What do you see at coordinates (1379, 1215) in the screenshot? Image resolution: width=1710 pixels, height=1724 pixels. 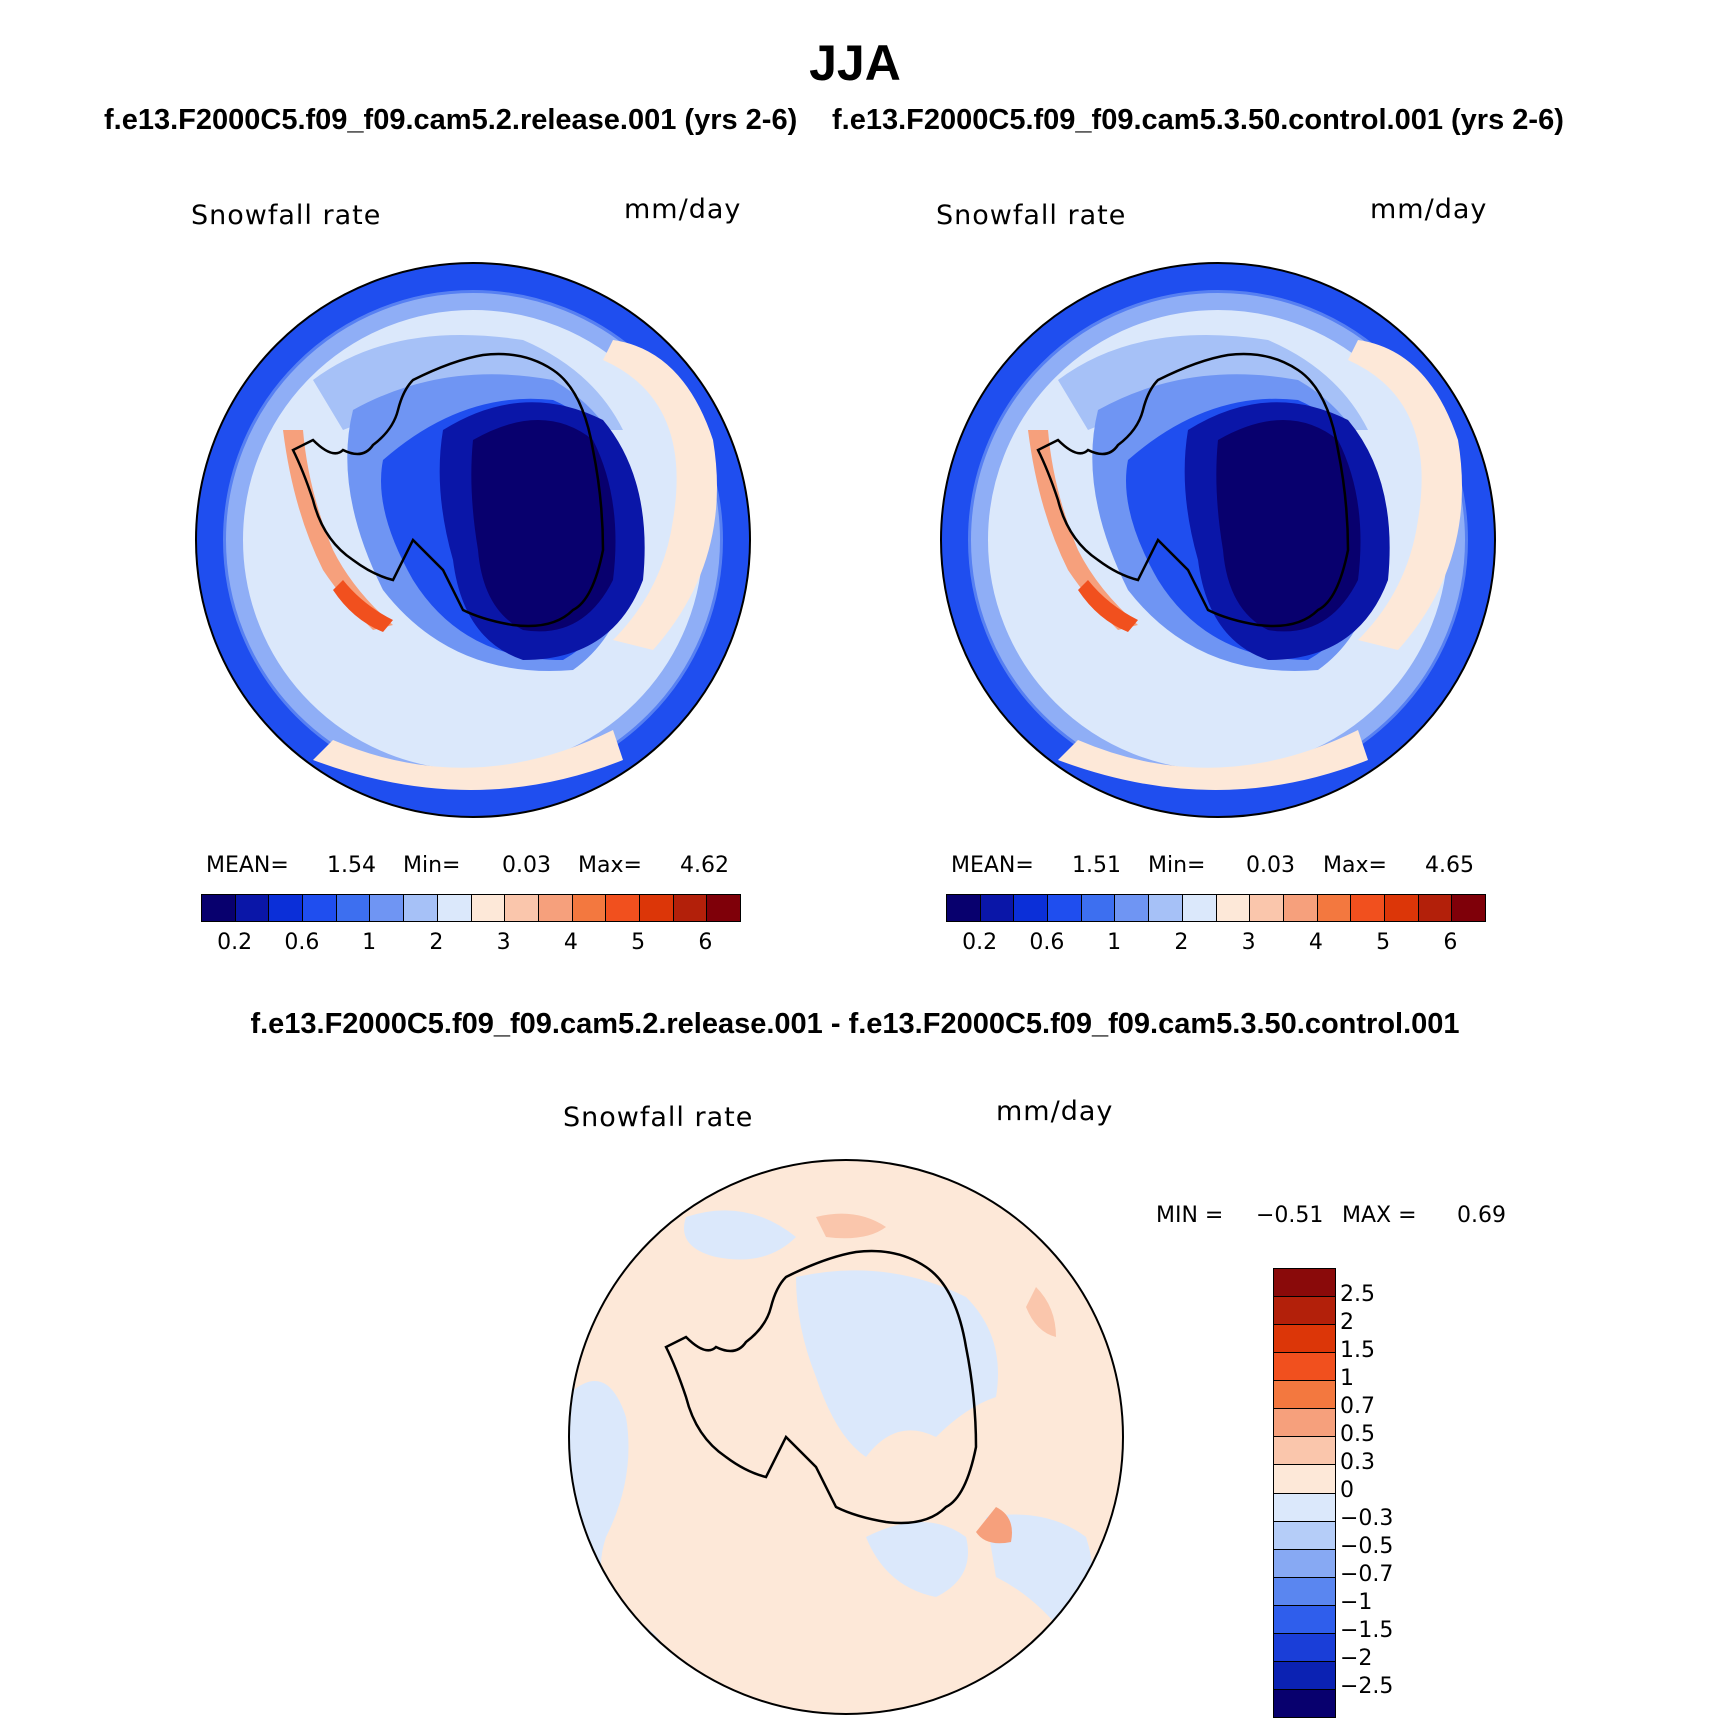 I see `diff-max-label: MAX =` at bounding box center [1379, 1215].